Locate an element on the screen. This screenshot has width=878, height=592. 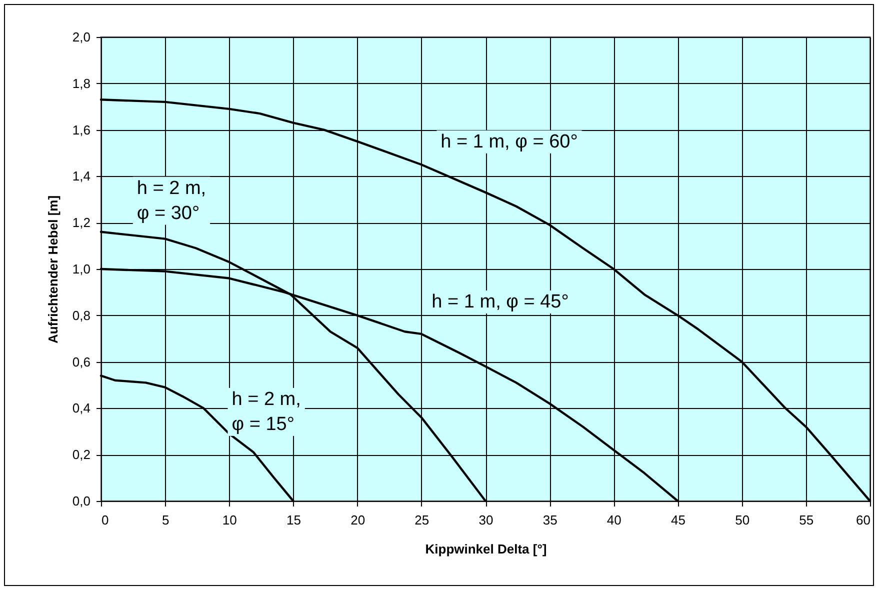
y-tick-label: 2,0 is located at coordinates (81, 37).